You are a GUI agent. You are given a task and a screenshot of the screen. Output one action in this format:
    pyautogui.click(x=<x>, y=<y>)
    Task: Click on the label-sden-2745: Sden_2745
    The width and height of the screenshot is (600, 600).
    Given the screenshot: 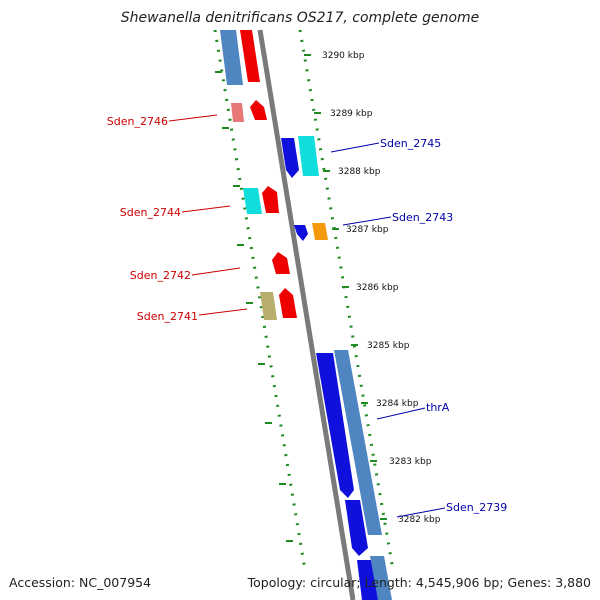 What is the action you would take?
    pyautogui.click(x=385, y=145)
    